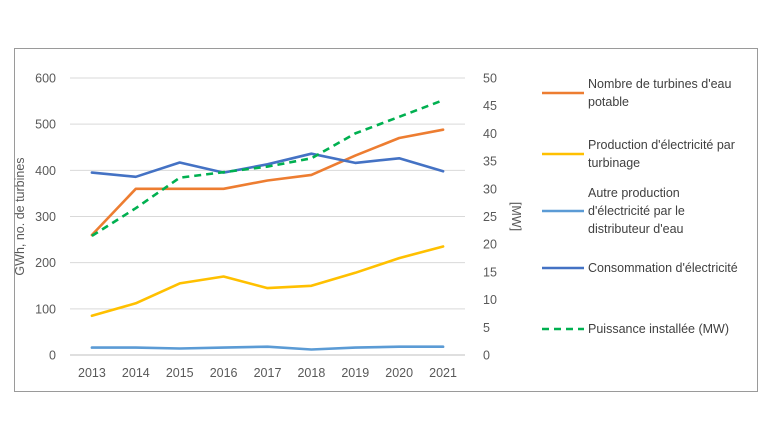 This screenshot has width=760, height=440. I want to click on legend-label-2: Autre production, so click(634, 193).